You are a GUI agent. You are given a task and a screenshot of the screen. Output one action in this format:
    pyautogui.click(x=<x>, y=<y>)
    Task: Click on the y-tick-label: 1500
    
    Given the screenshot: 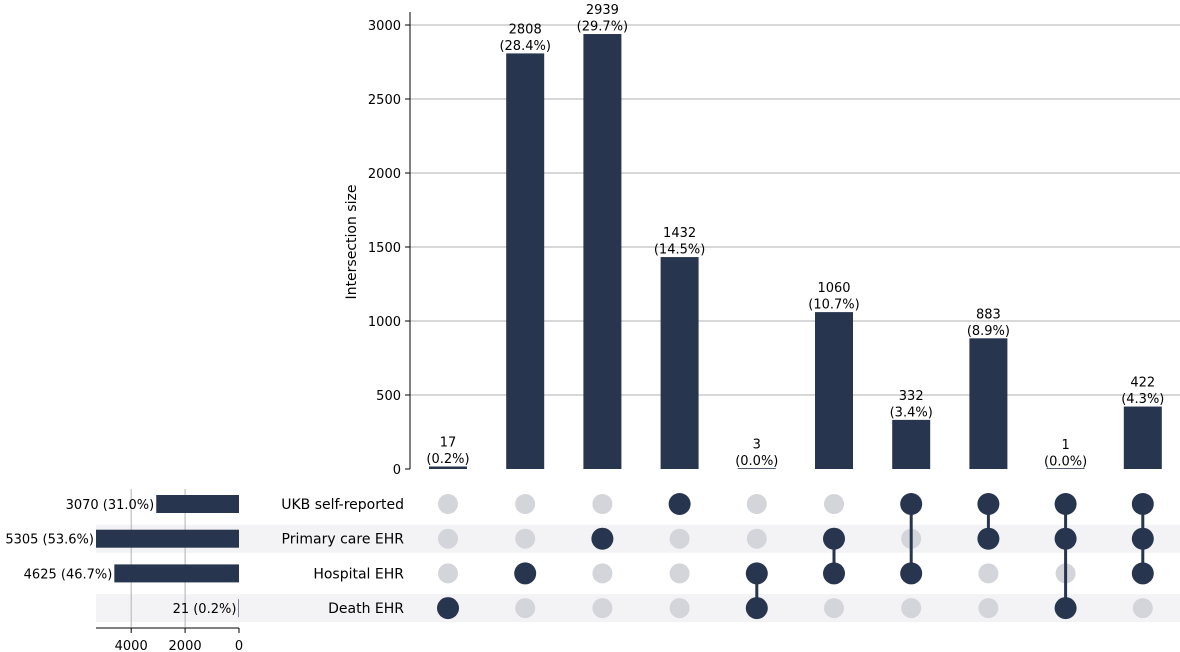 What is the action you would take?
    pyautogui.click(x=384, y=248)
    